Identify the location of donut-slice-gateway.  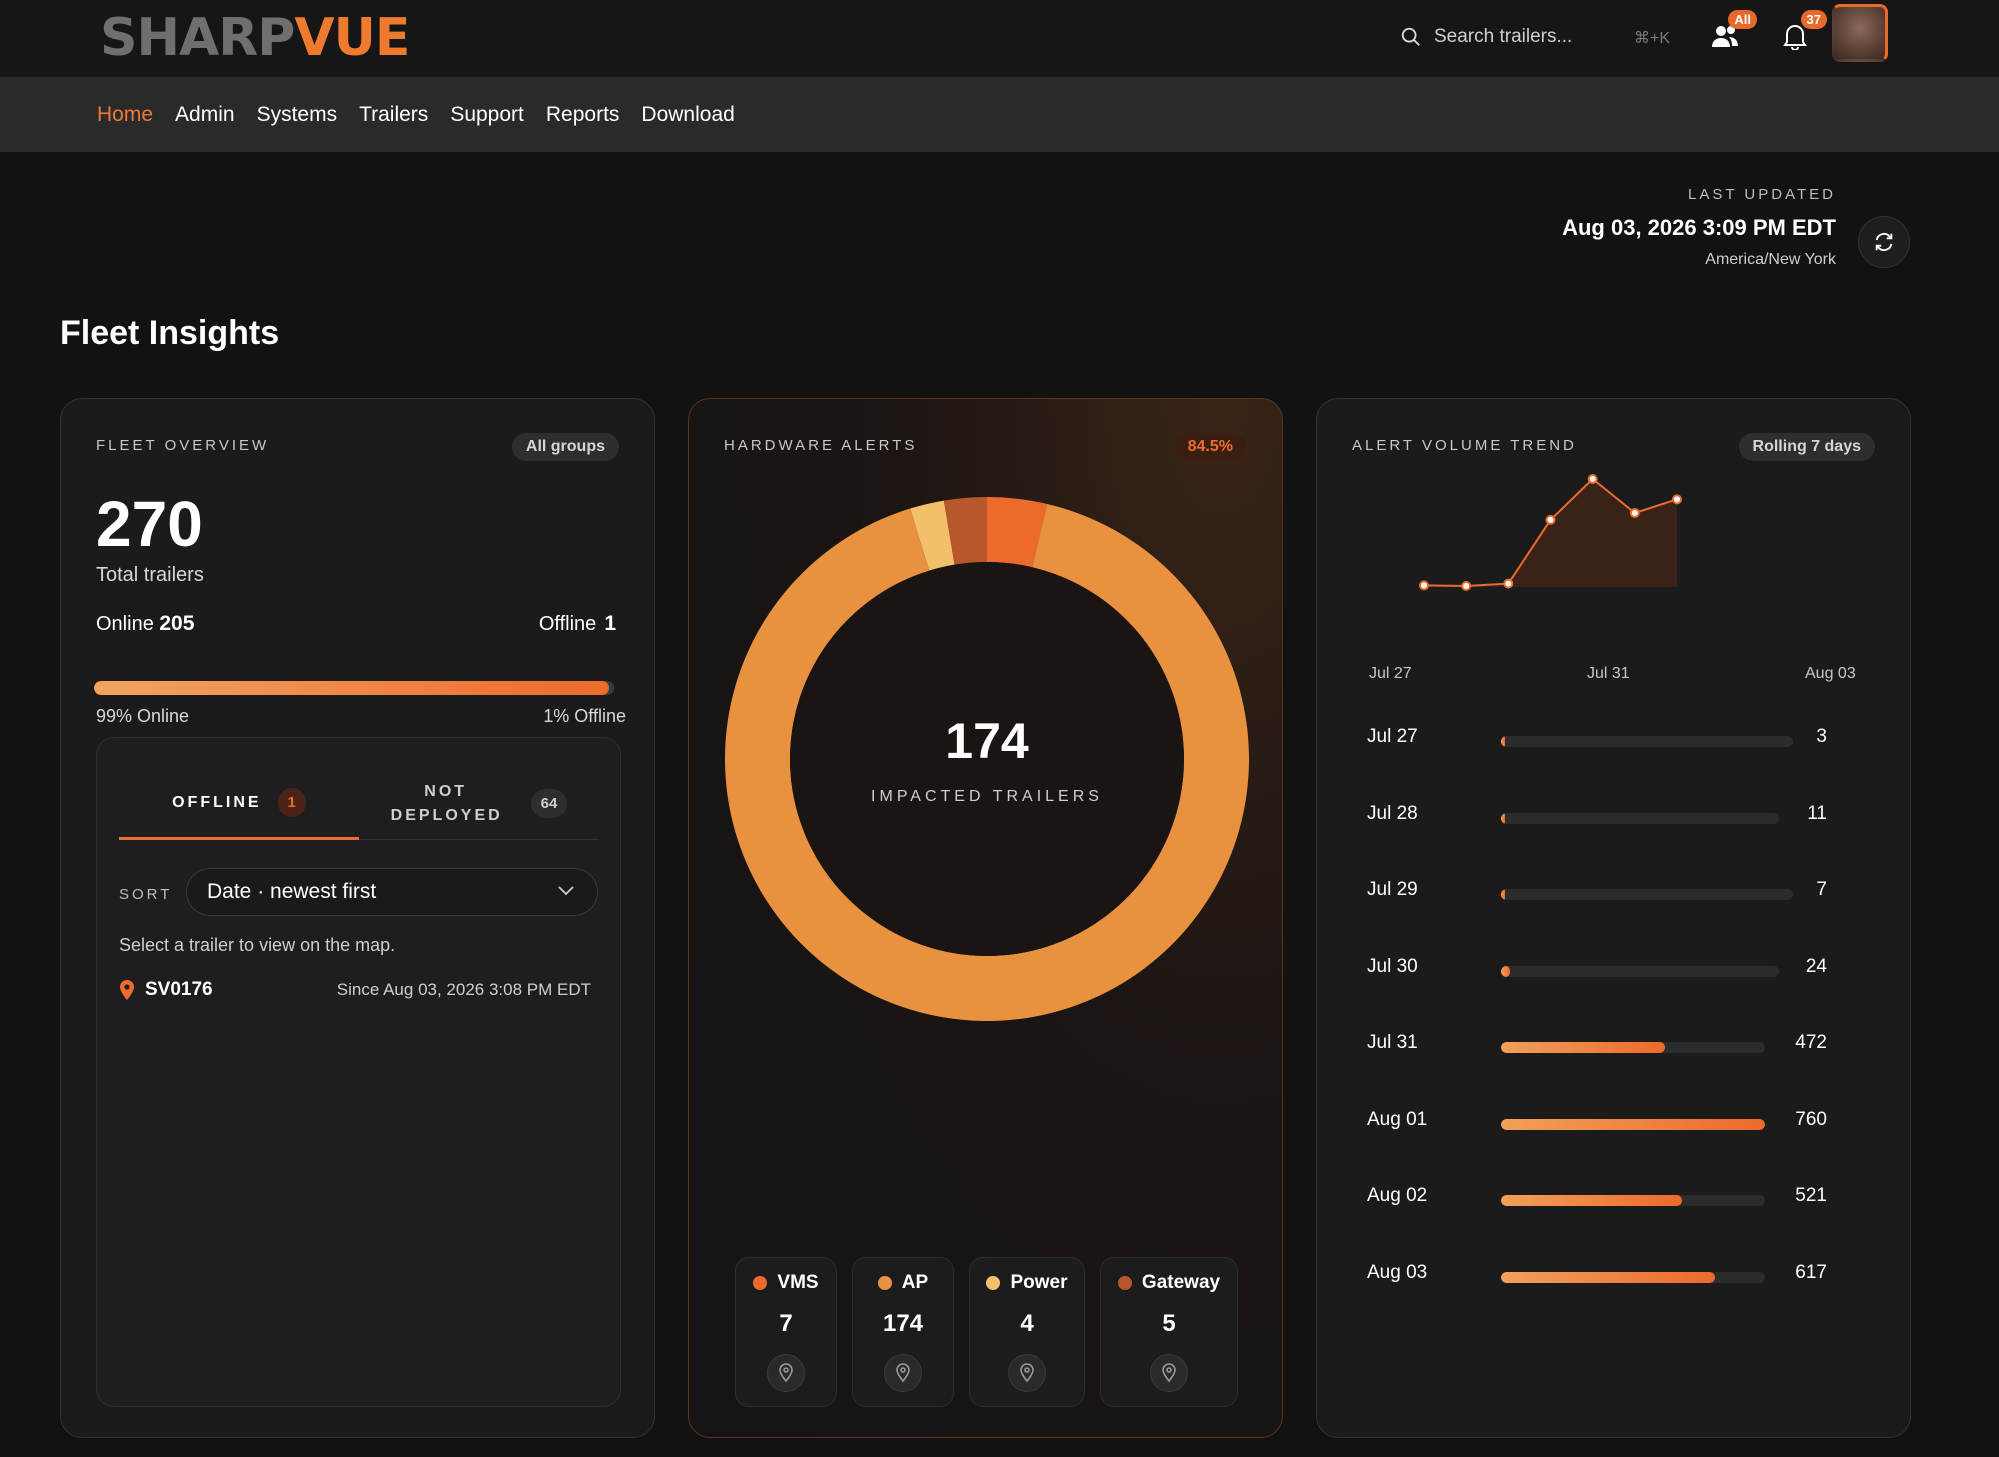
(965, 531).